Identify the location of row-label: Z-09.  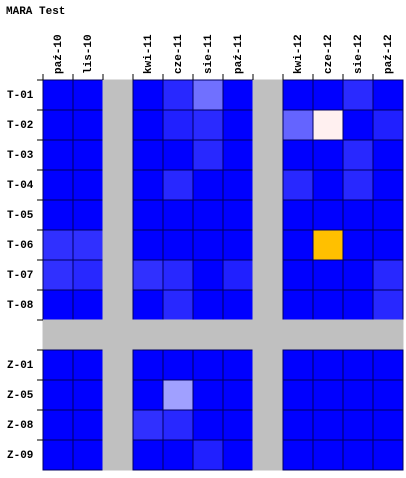
(20, 456).